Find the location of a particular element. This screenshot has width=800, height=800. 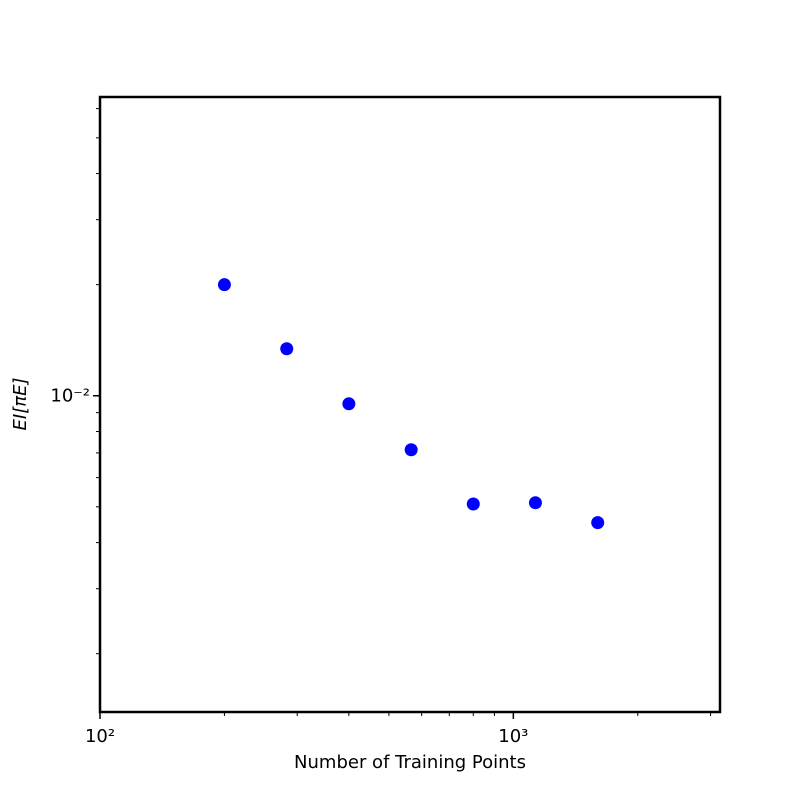

x-axis-label: Number of Training Points is located at coordinates (410, 762).